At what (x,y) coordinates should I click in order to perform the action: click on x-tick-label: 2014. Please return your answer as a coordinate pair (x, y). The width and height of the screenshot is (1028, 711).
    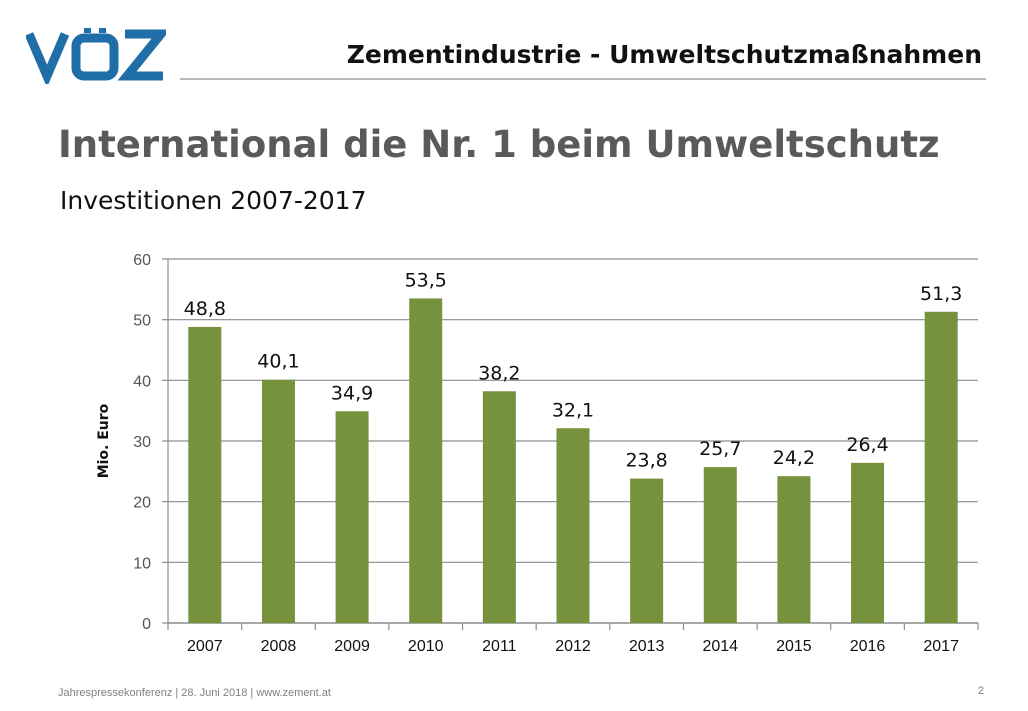
    Looking at the image, I should click on (720, 646).